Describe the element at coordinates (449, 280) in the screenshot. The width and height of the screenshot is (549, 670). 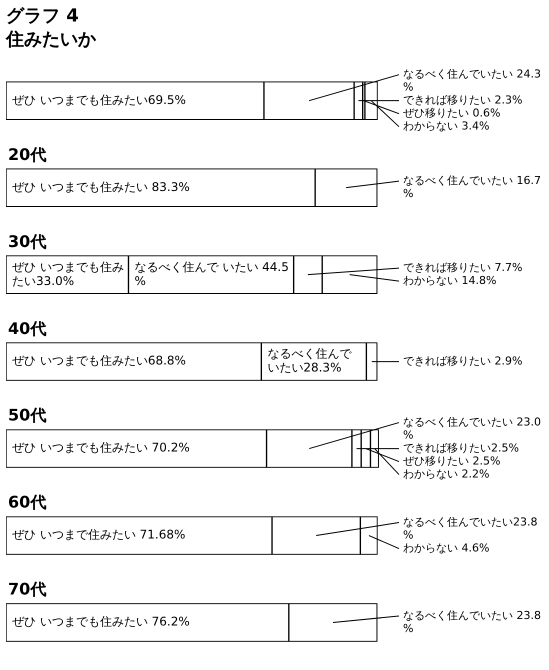
I see `data-label: わからない 14.8%` at that location.